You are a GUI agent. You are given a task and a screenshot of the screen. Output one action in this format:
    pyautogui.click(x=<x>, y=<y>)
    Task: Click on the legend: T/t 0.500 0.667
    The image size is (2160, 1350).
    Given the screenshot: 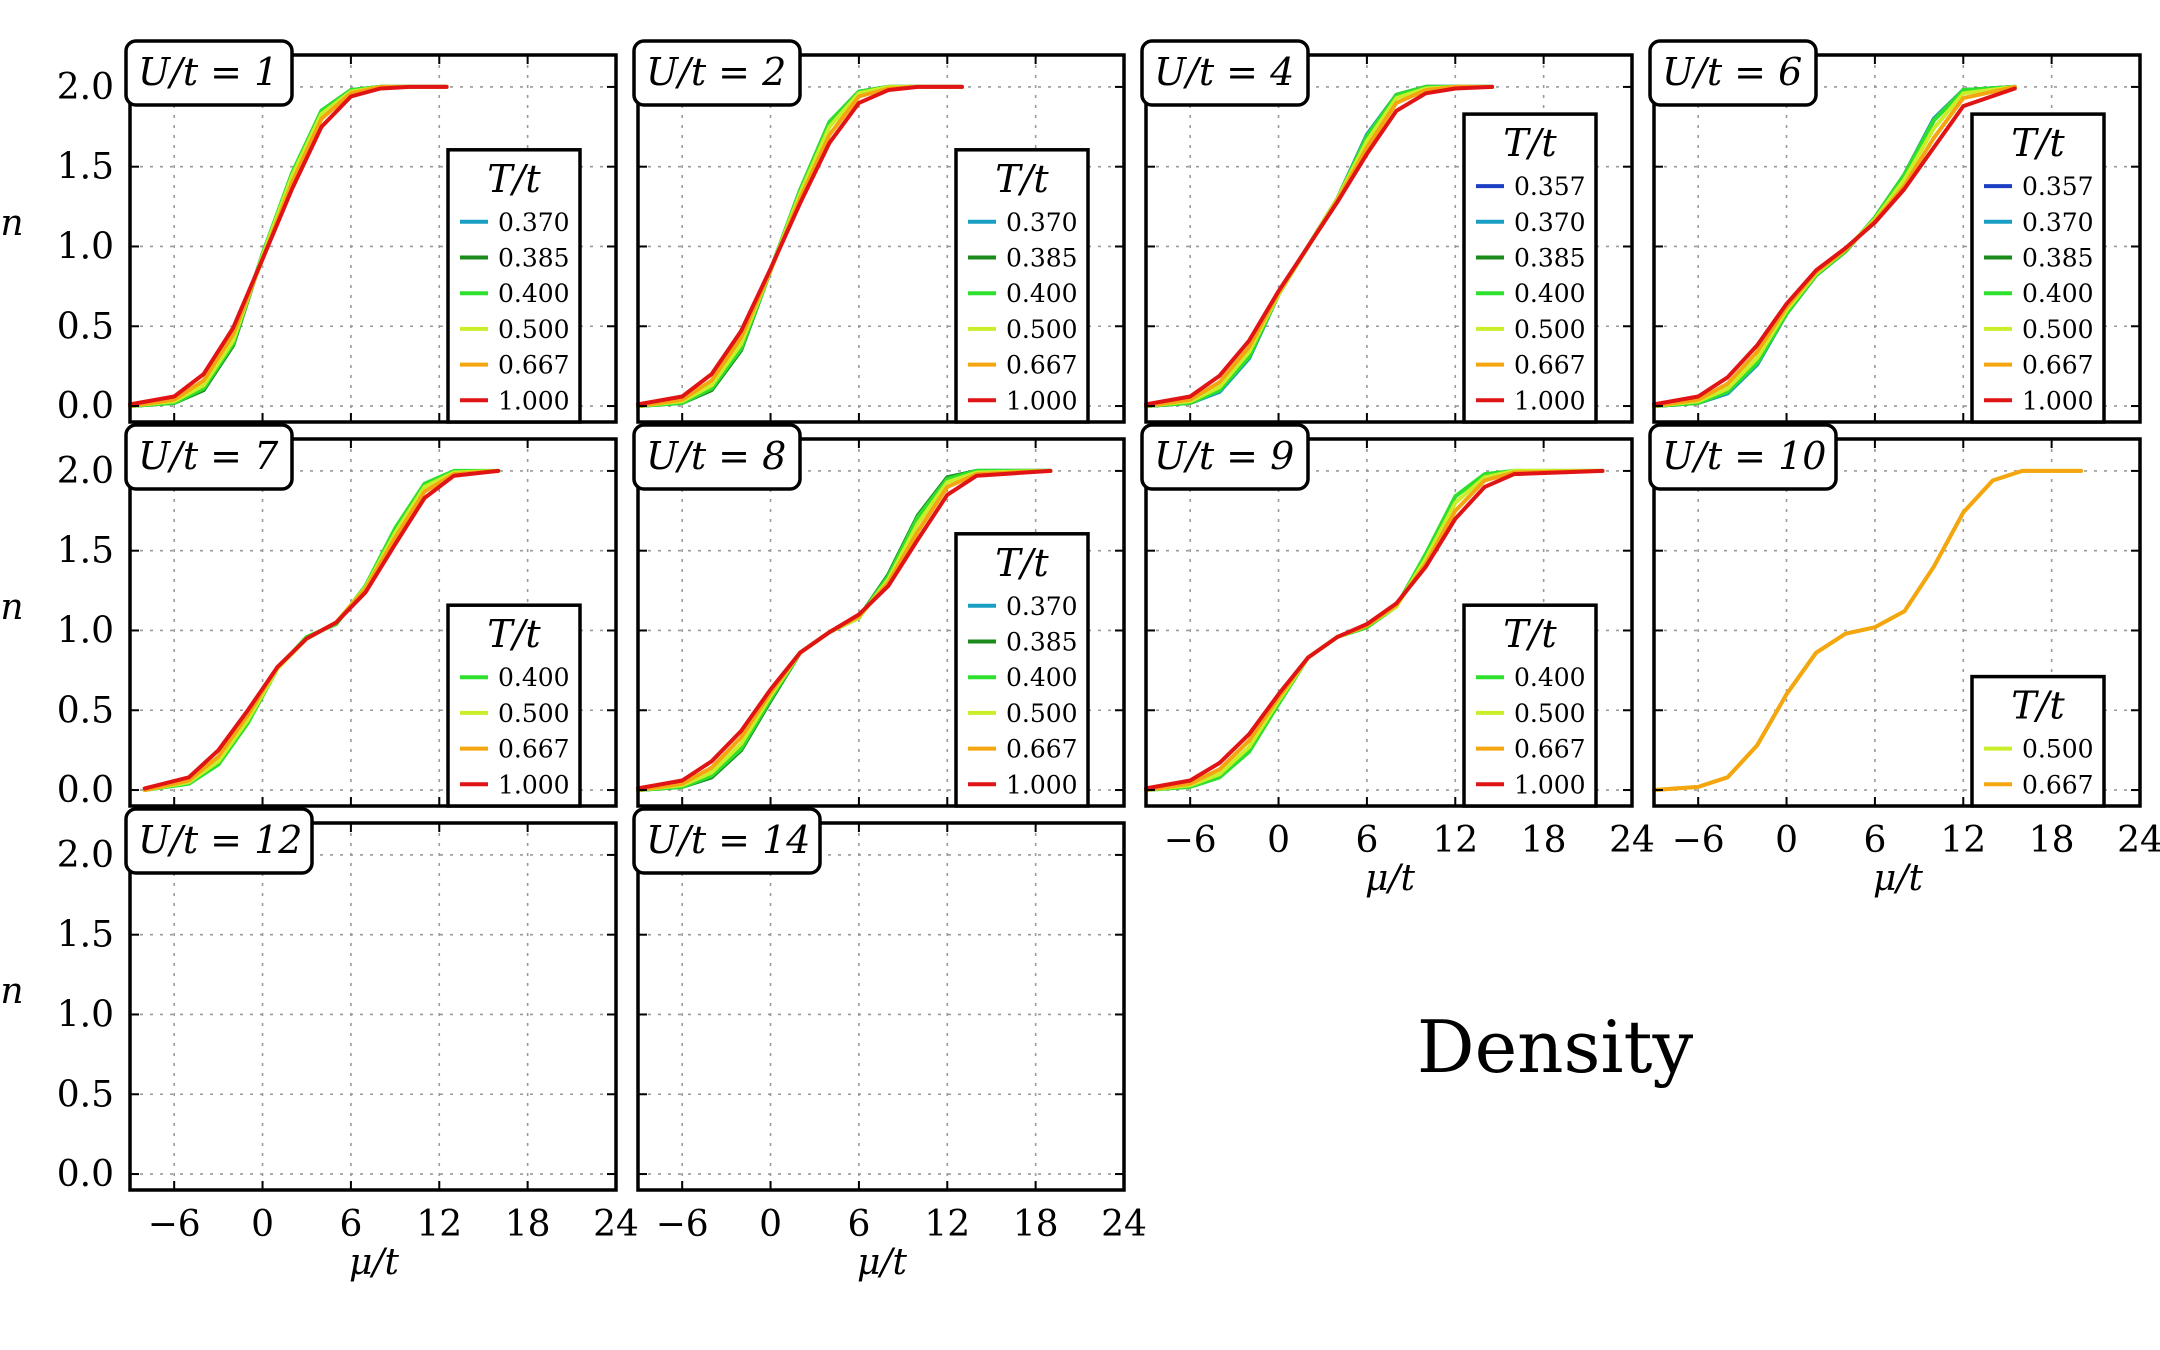 What is the action you would take?
    pyautogui.click(x=2038, y=741)
    